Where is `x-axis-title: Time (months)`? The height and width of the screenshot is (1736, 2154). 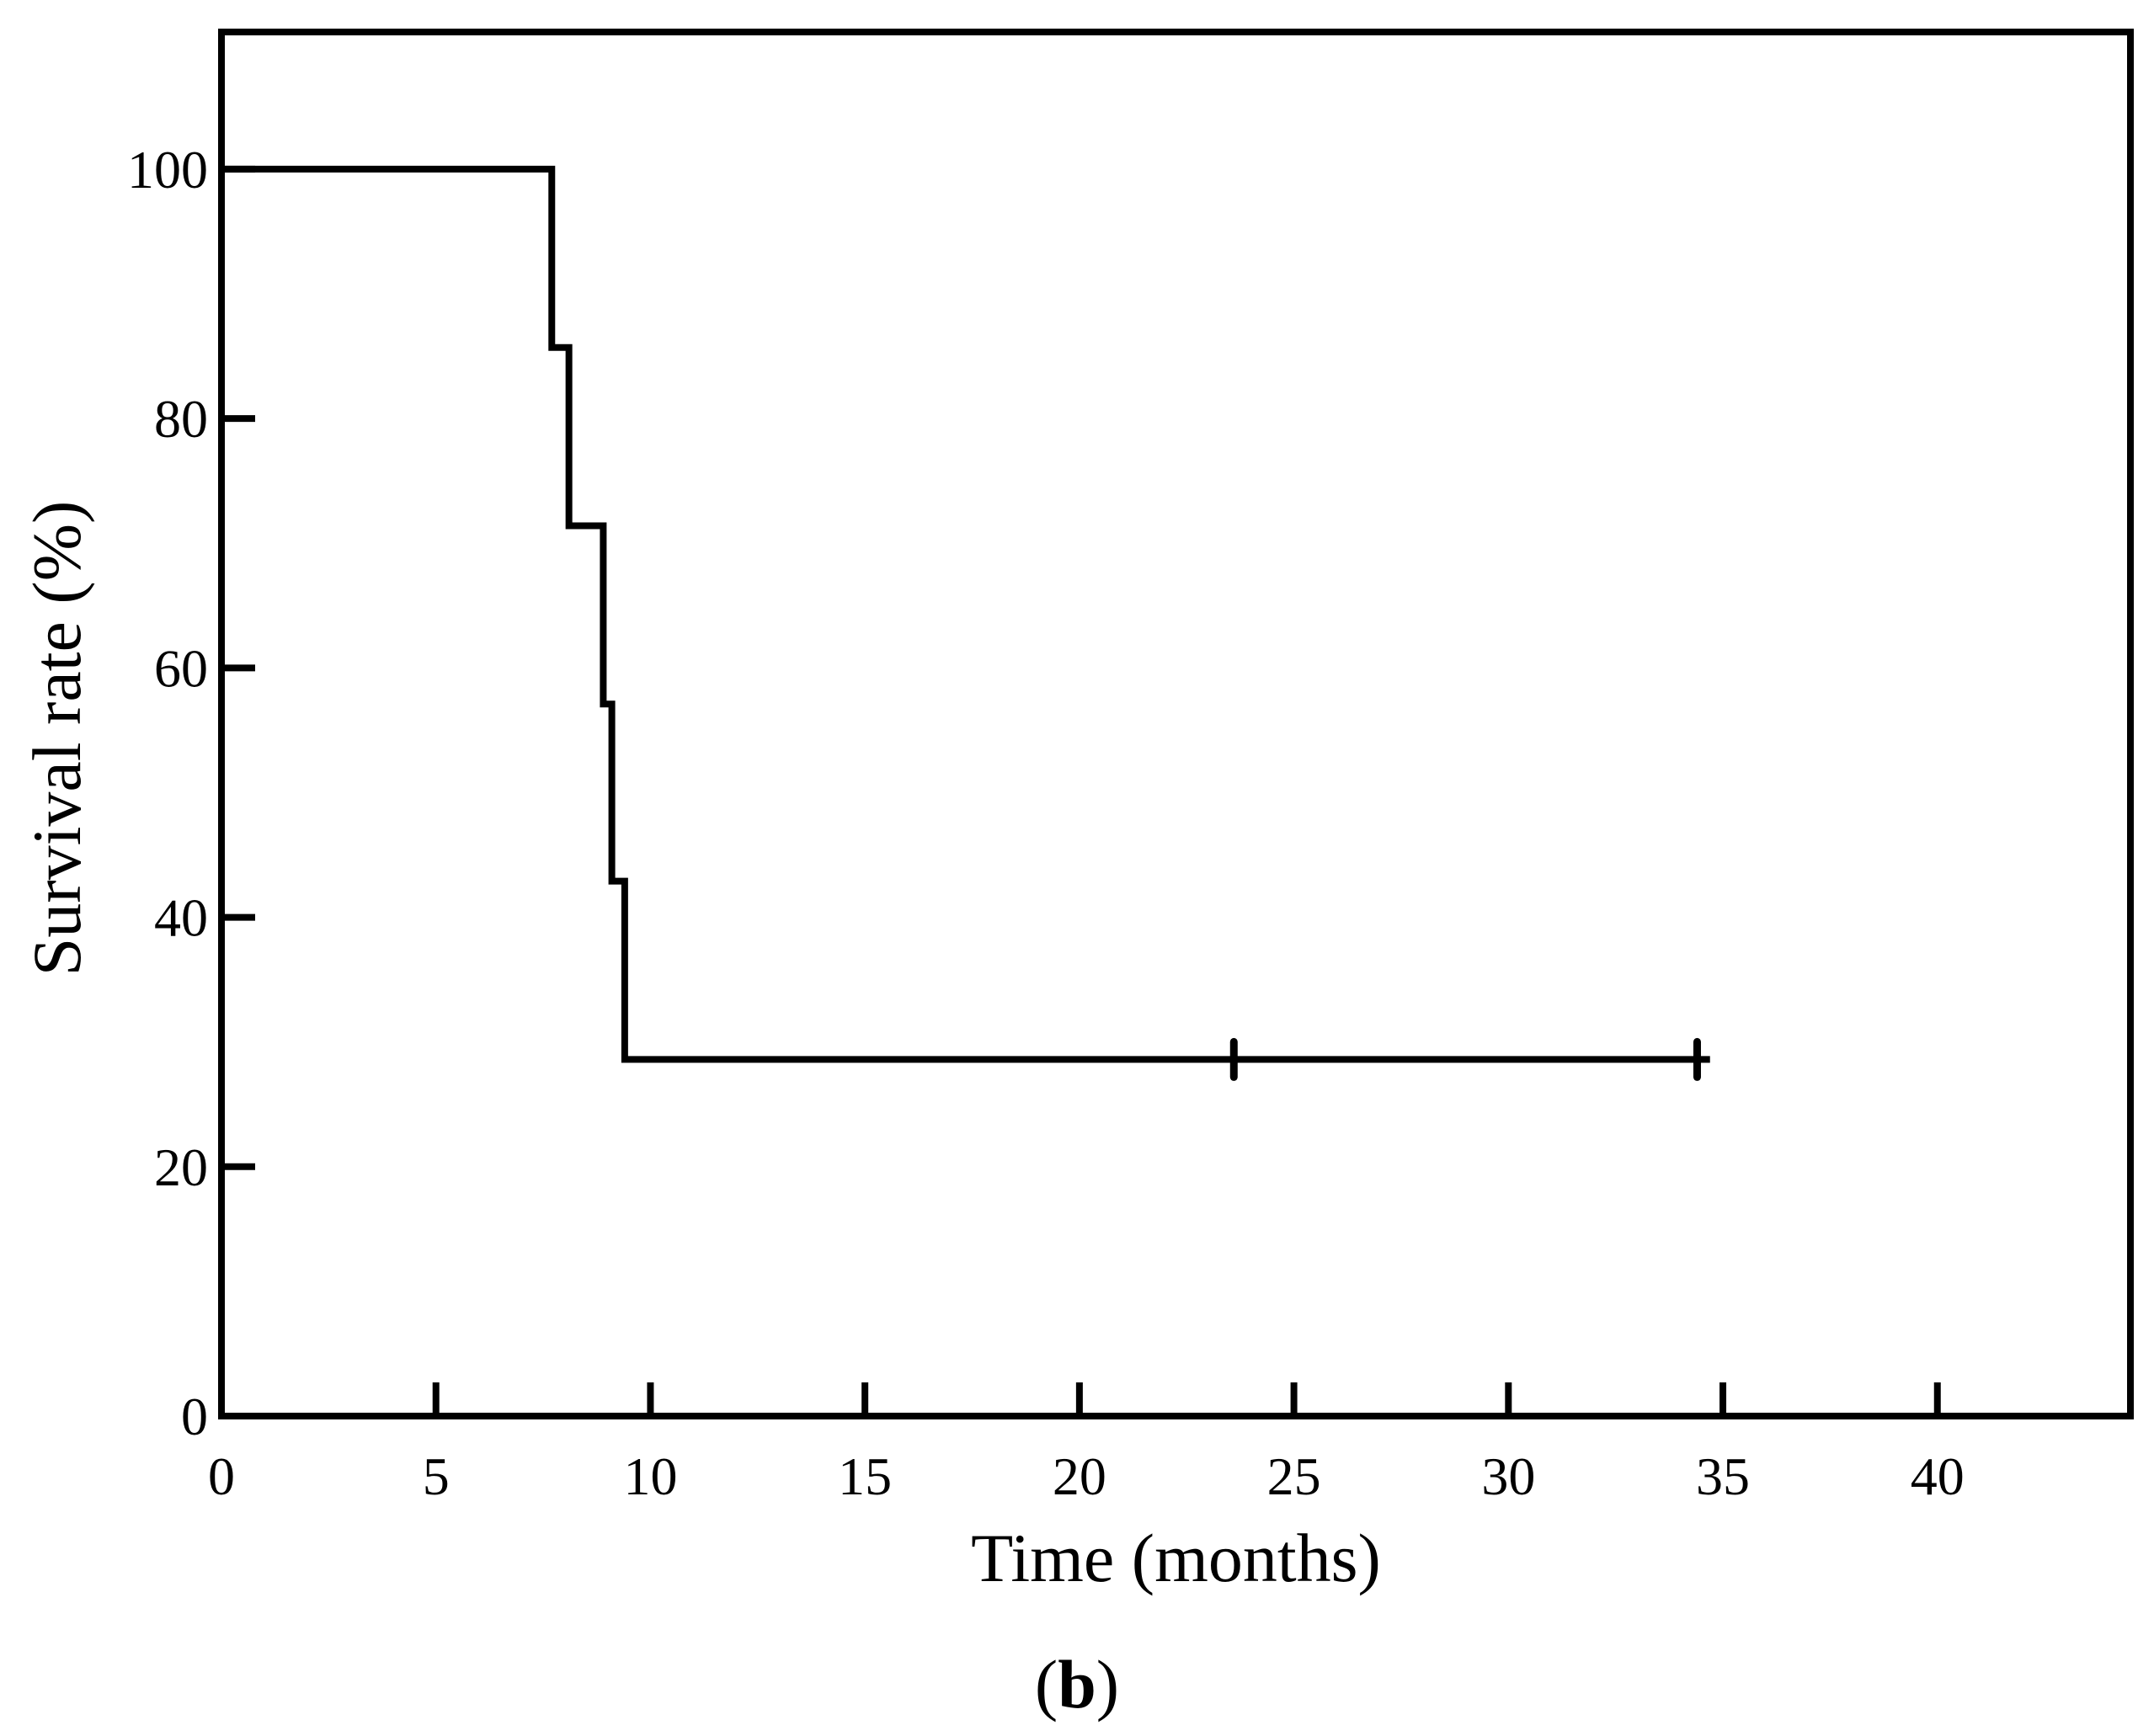
x-axis-title: Time (months) is located at coordinates (1176, 1558).